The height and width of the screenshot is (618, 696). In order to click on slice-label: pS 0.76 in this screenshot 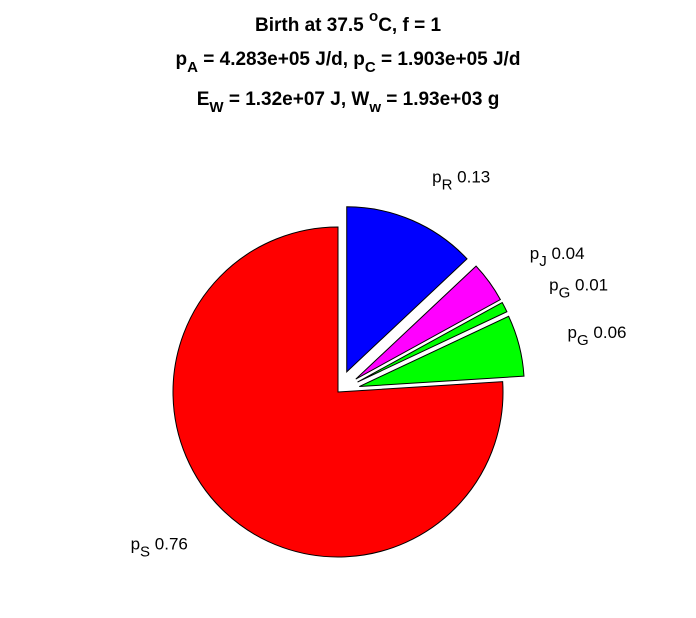, I will do `click(159, 547)`.